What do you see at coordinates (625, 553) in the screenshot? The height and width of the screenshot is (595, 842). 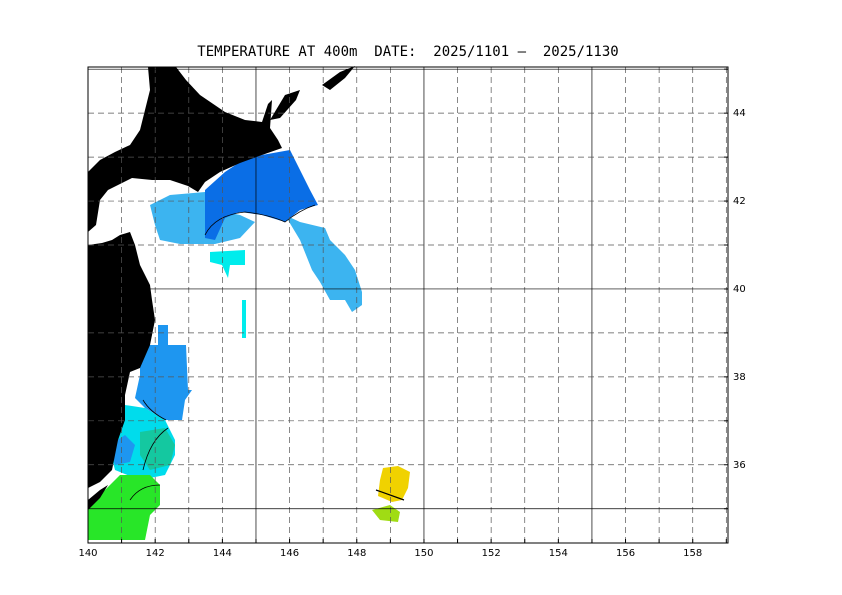 I see `x-tick-label: 156` at bounding box center [625, 553].